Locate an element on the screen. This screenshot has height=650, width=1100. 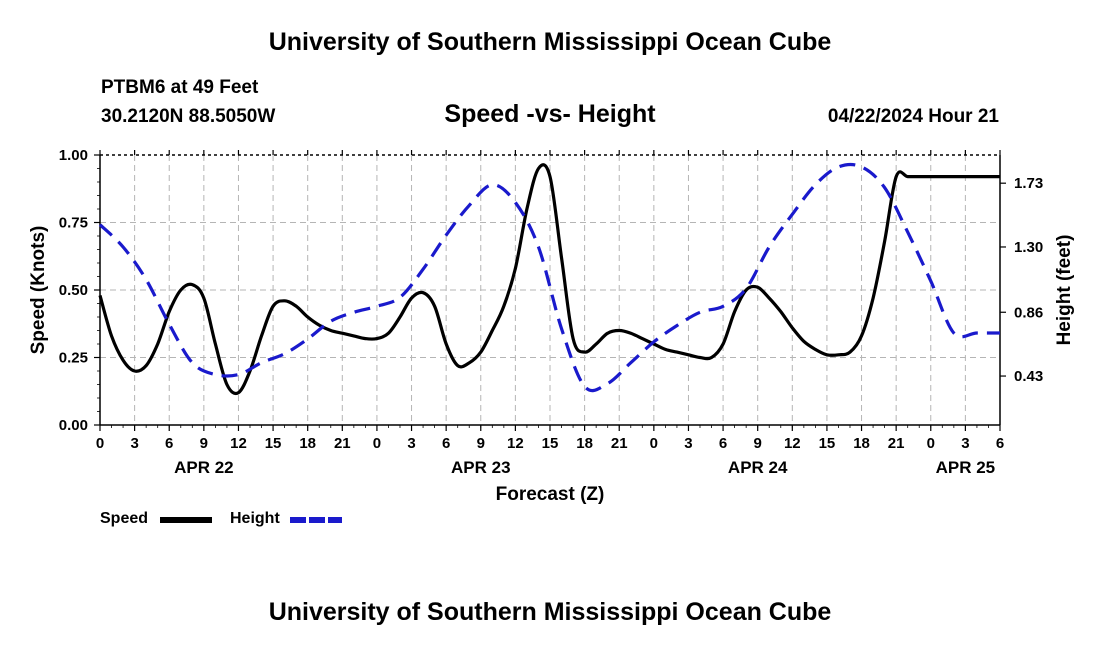
y-tick-label: 1.00 is located at coordinates (73, 155).